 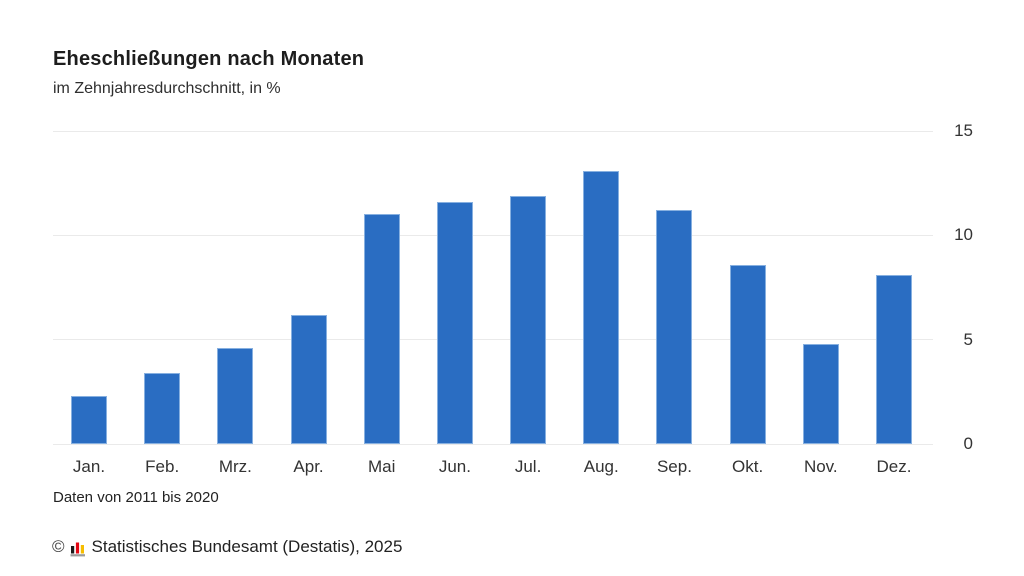 I want to click on y-axis-tick-label: 15, so click(x=963, y=130).